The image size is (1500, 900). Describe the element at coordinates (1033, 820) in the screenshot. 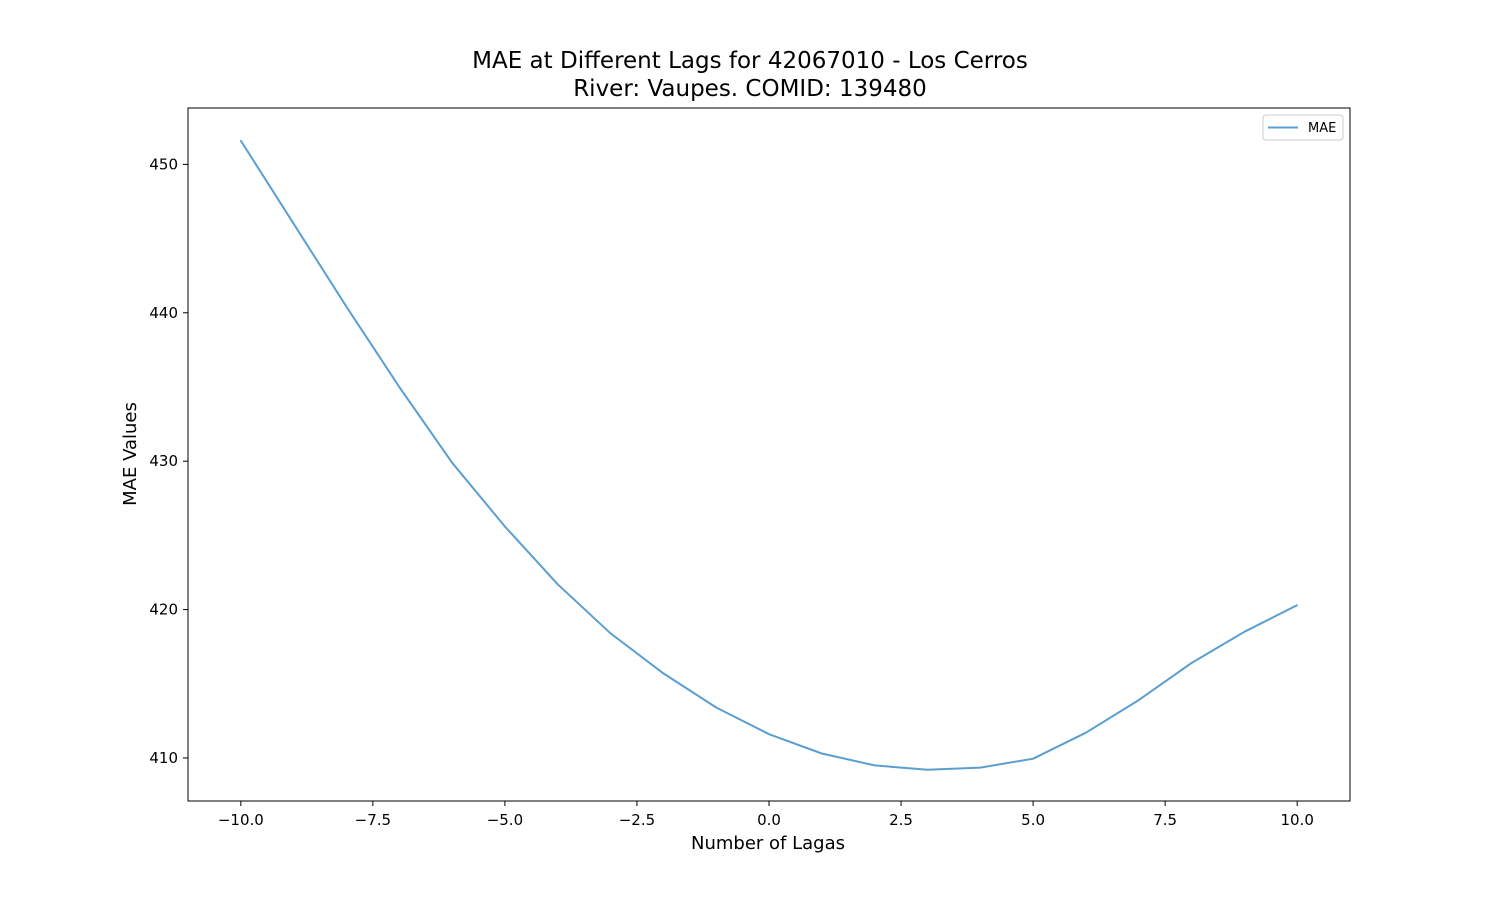

I see `x-tick-label: 5.0` at that location.